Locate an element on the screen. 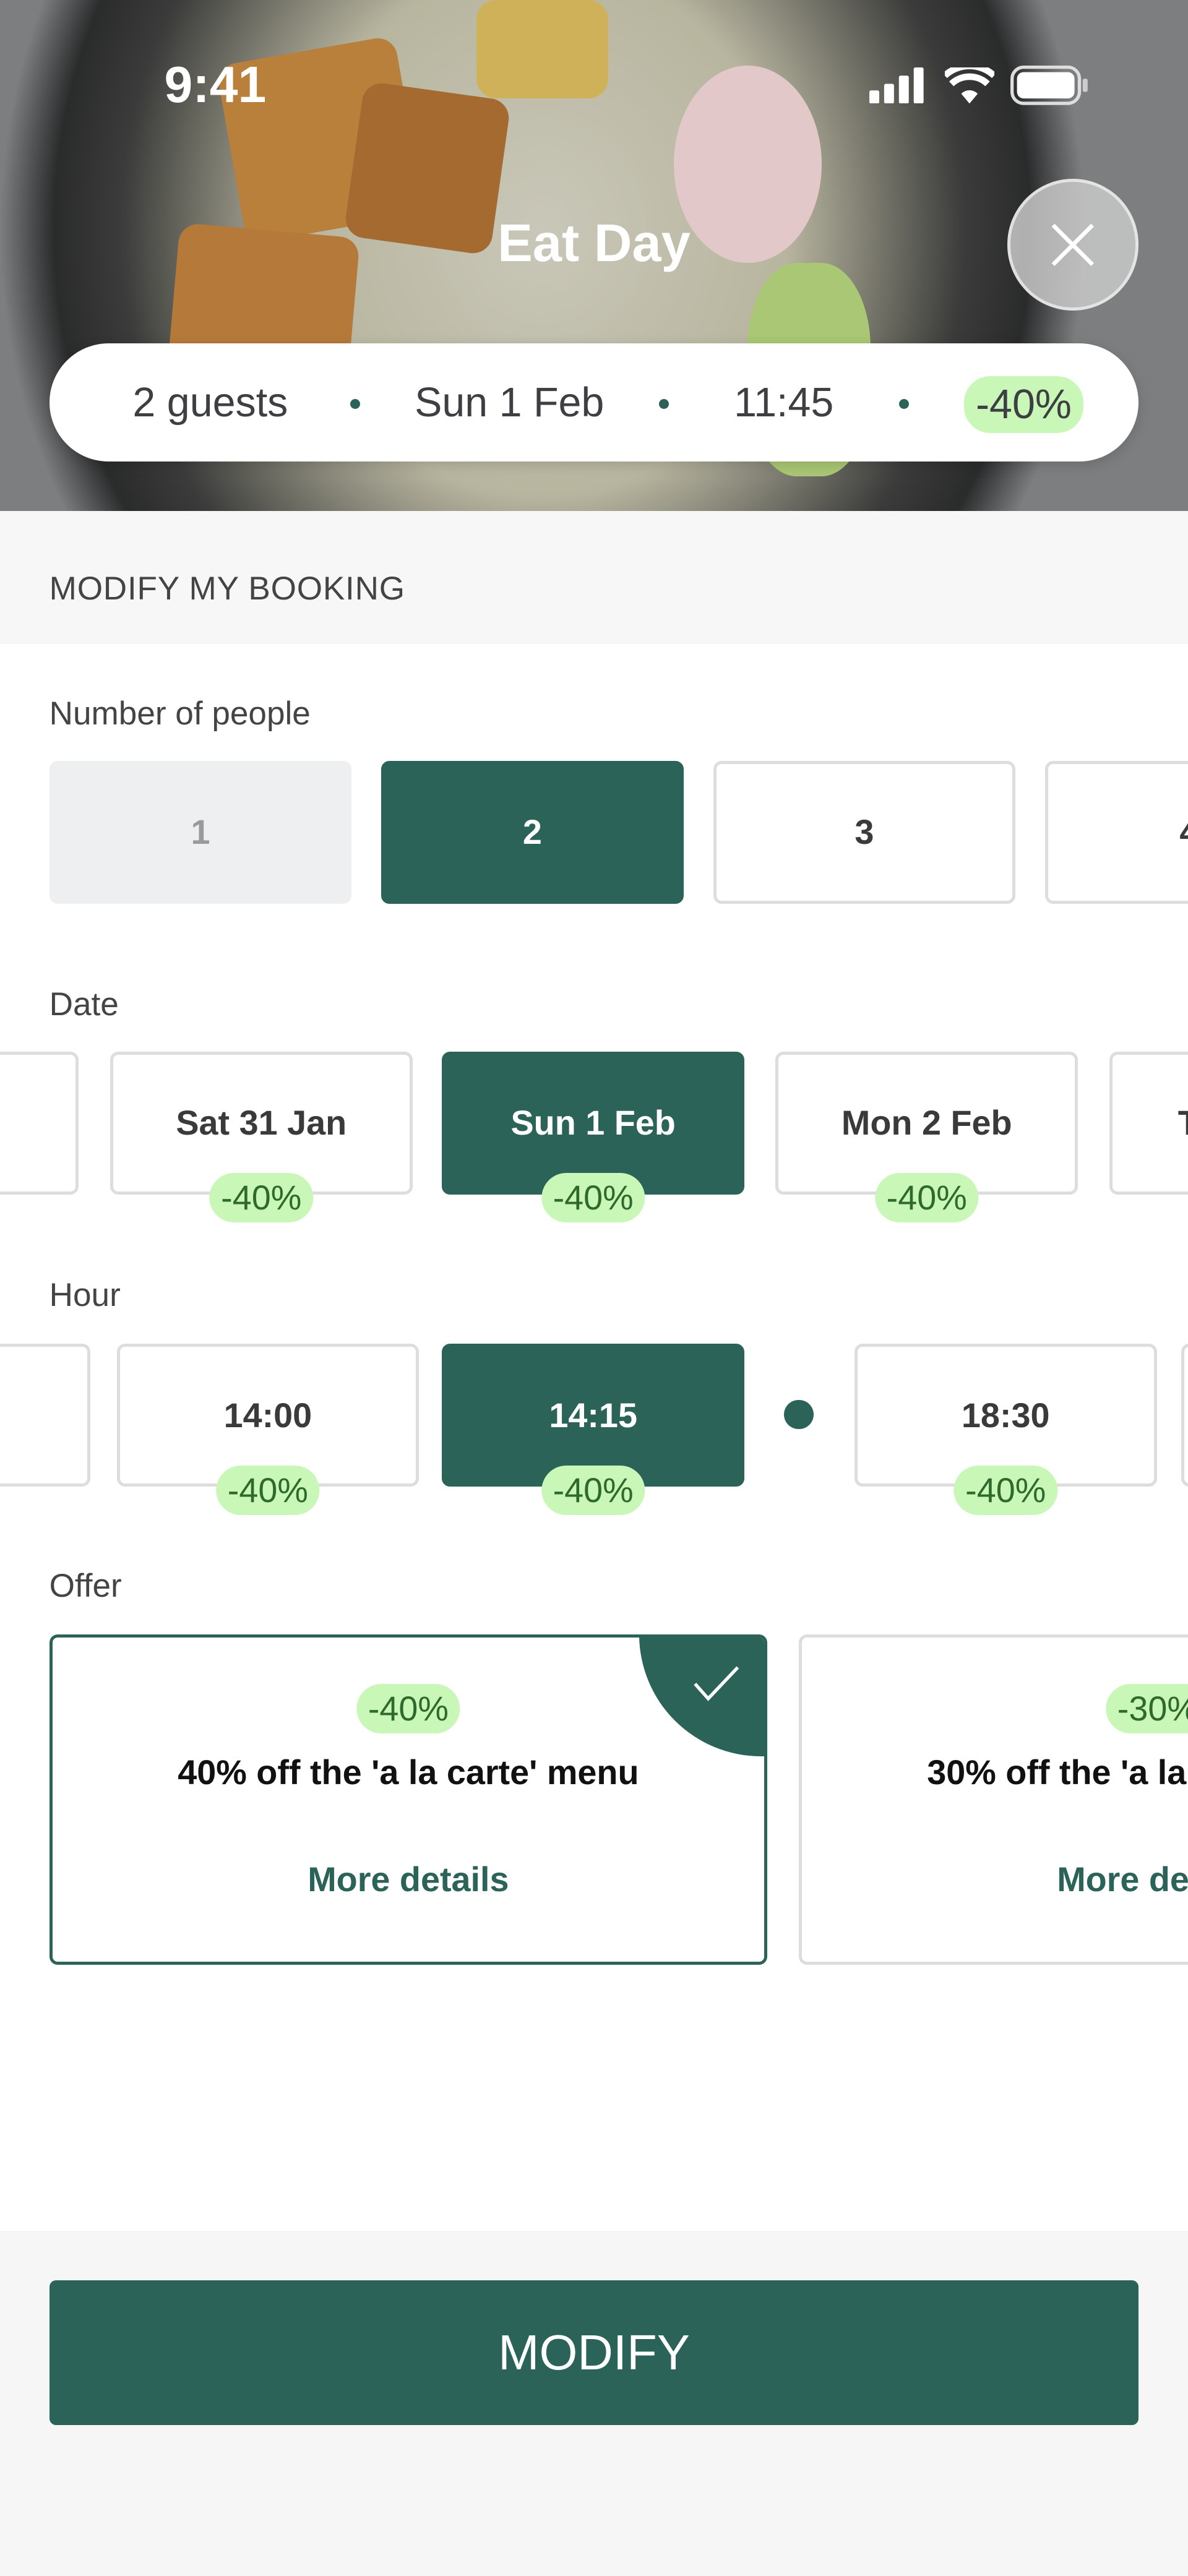 This screenshot has height=2576, width=1188. service-separator-dot is located at coordinates (799, 1414).